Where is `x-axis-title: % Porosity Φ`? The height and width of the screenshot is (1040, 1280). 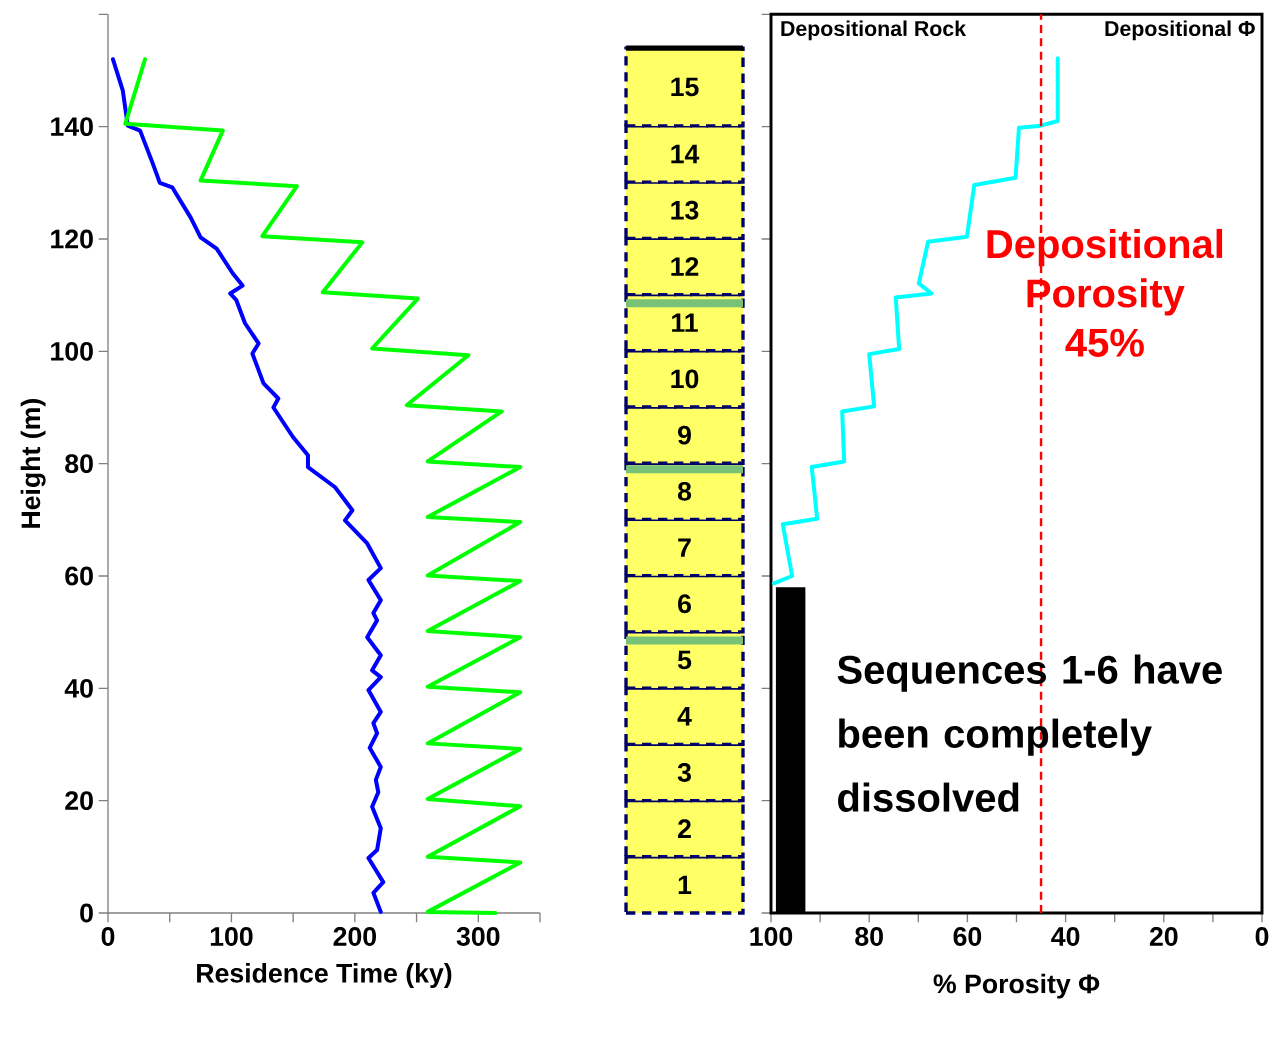
x-axis-title: % Porosity Φ is located at coordinates (1016, 986).